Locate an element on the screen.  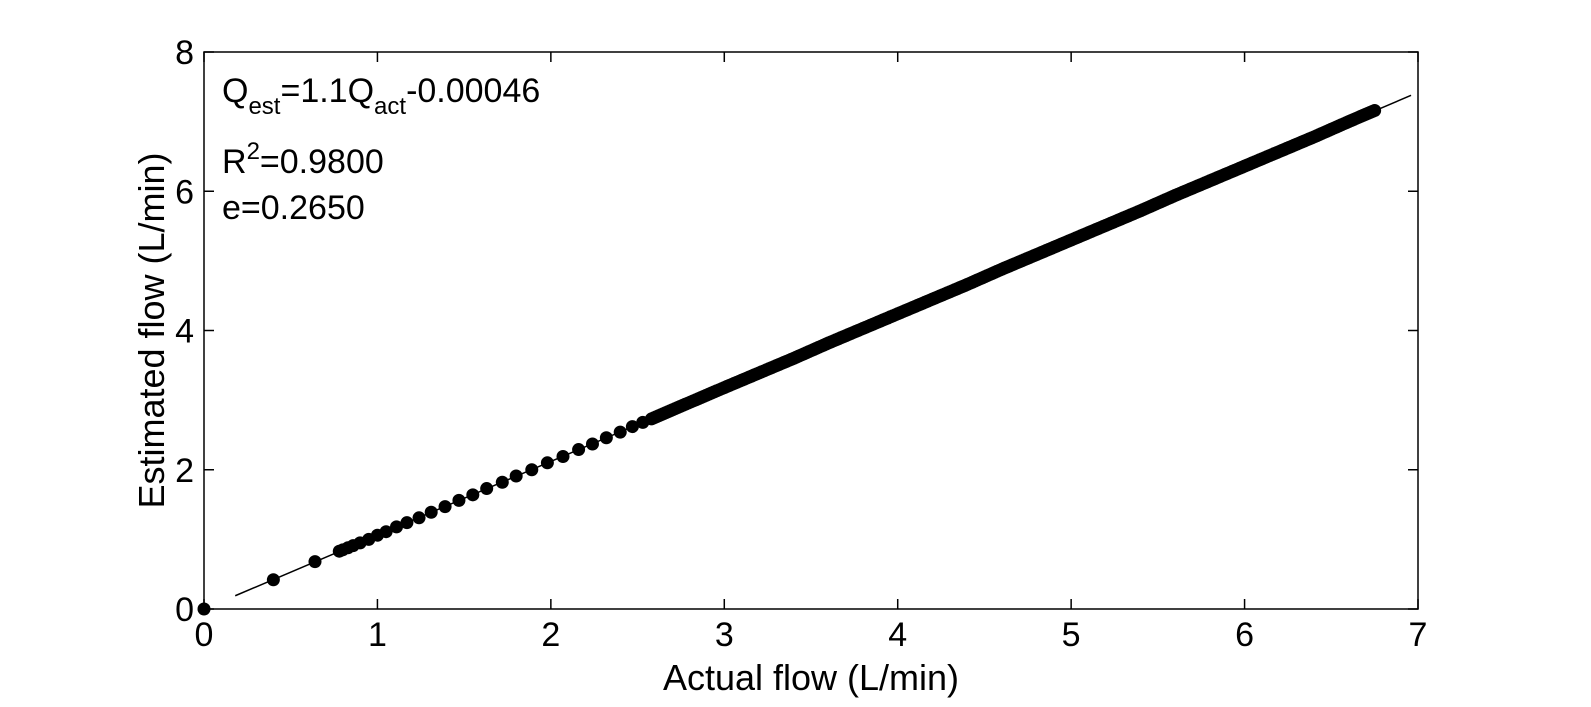
eq-sub-act: act is located at coordinates (390, 106).